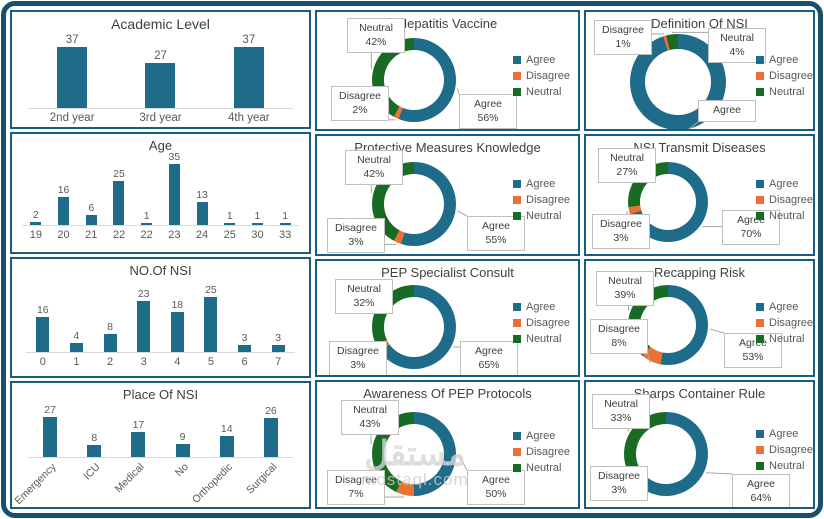  I want to click on chart-panel-age: Age 2 16 6 25, so click(160, 193).